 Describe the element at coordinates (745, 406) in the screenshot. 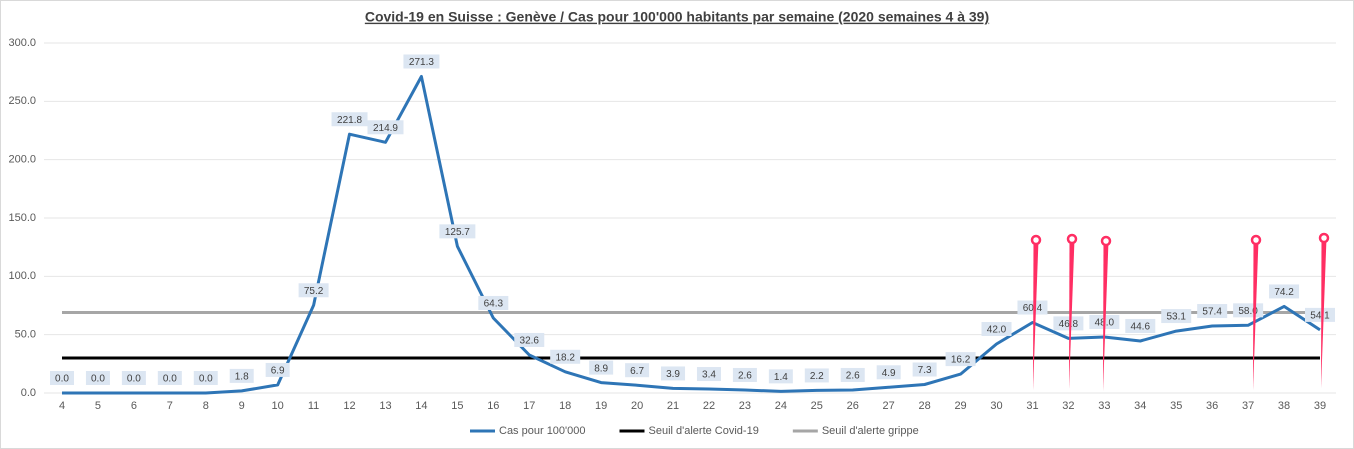

I see `x-tick-label: 23` at that location.